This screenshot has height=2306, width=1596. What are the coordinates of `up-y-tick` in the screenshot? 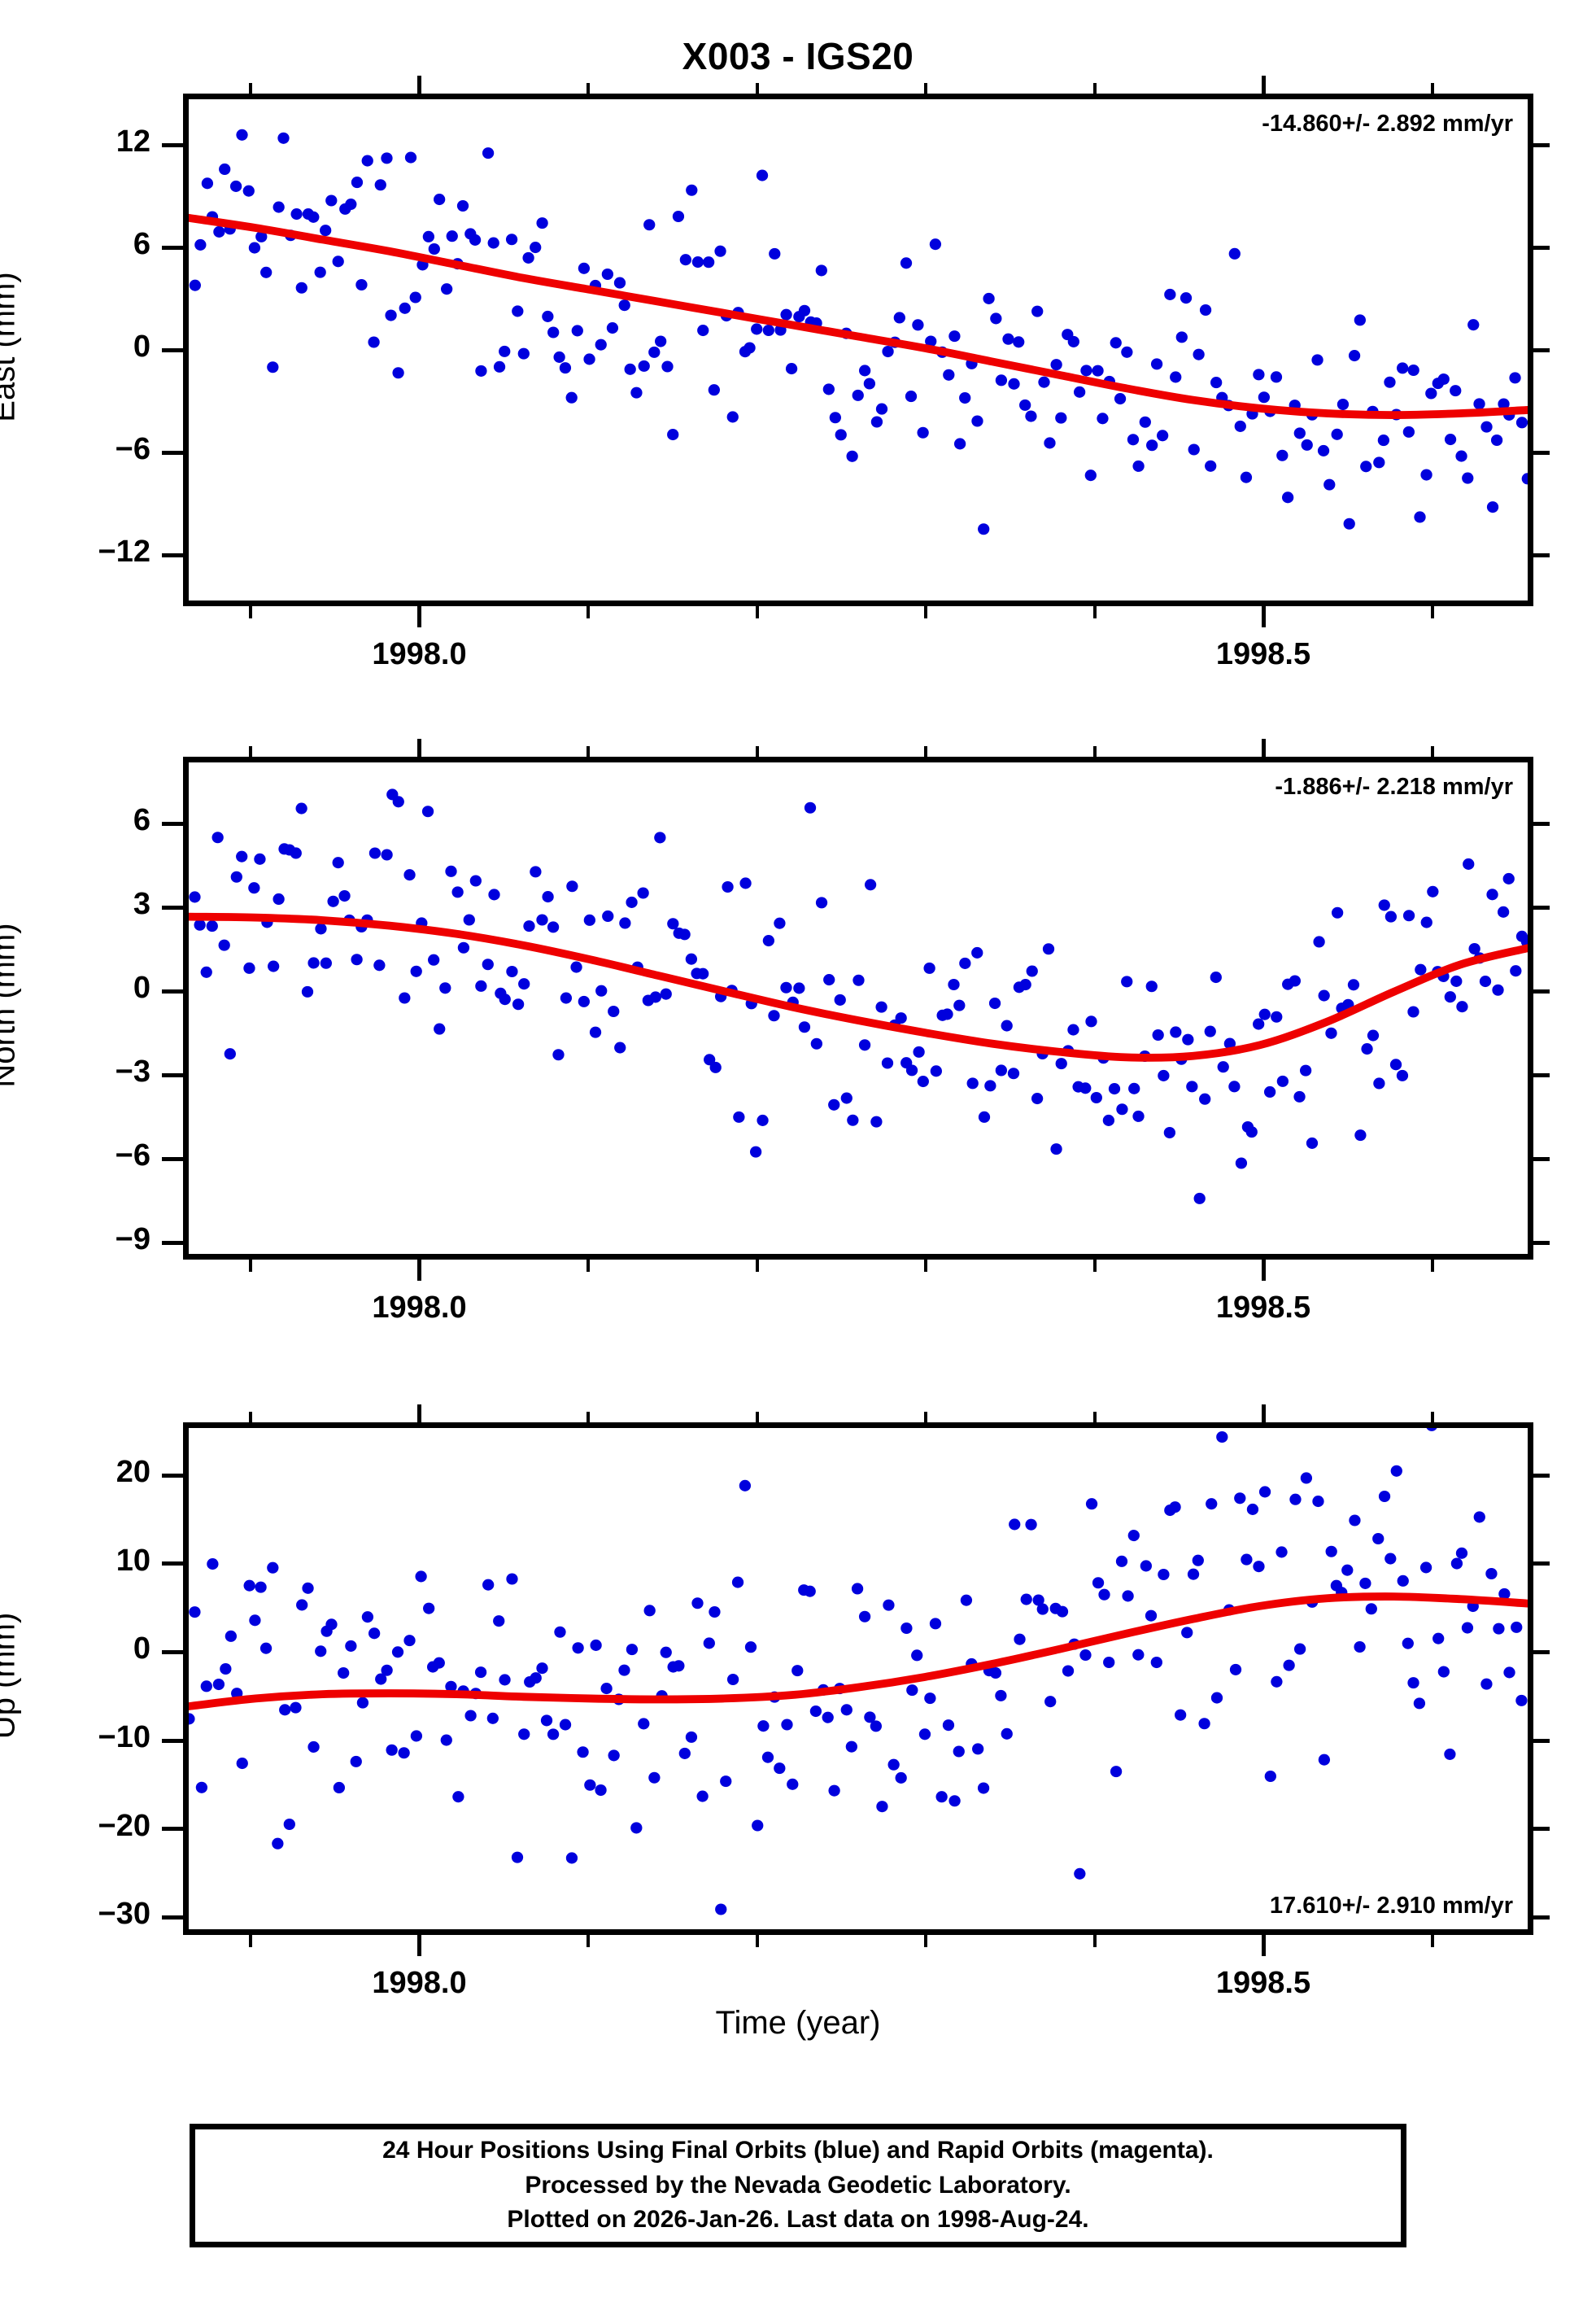 It's located at (172, 1917).